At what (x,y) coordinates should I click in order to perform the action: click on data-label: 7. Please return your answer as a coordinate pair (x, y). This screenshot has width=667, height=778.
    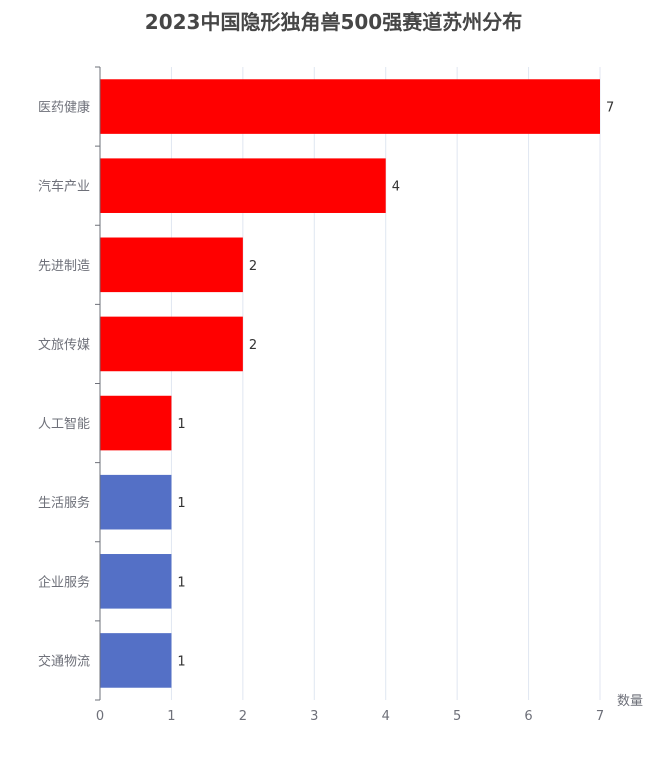
    Looking at the image, I should click on (610, 108).